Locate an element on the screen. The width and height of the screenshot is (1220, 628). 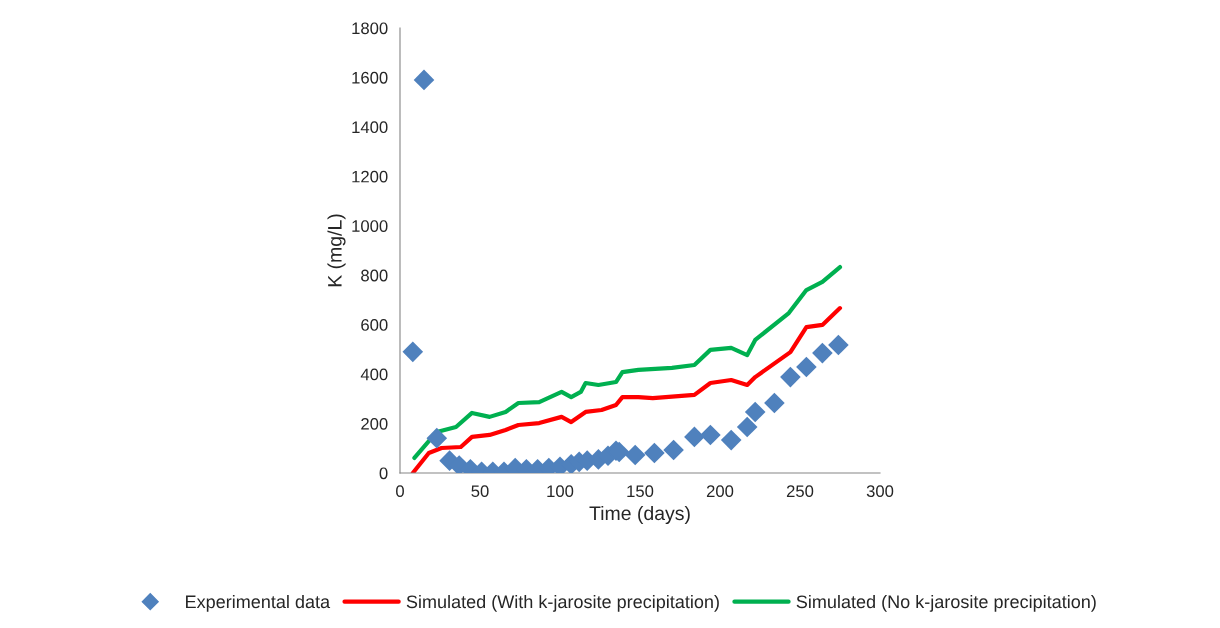
y-axis-title: K (mg/L) is located at coordinates (336, 250).